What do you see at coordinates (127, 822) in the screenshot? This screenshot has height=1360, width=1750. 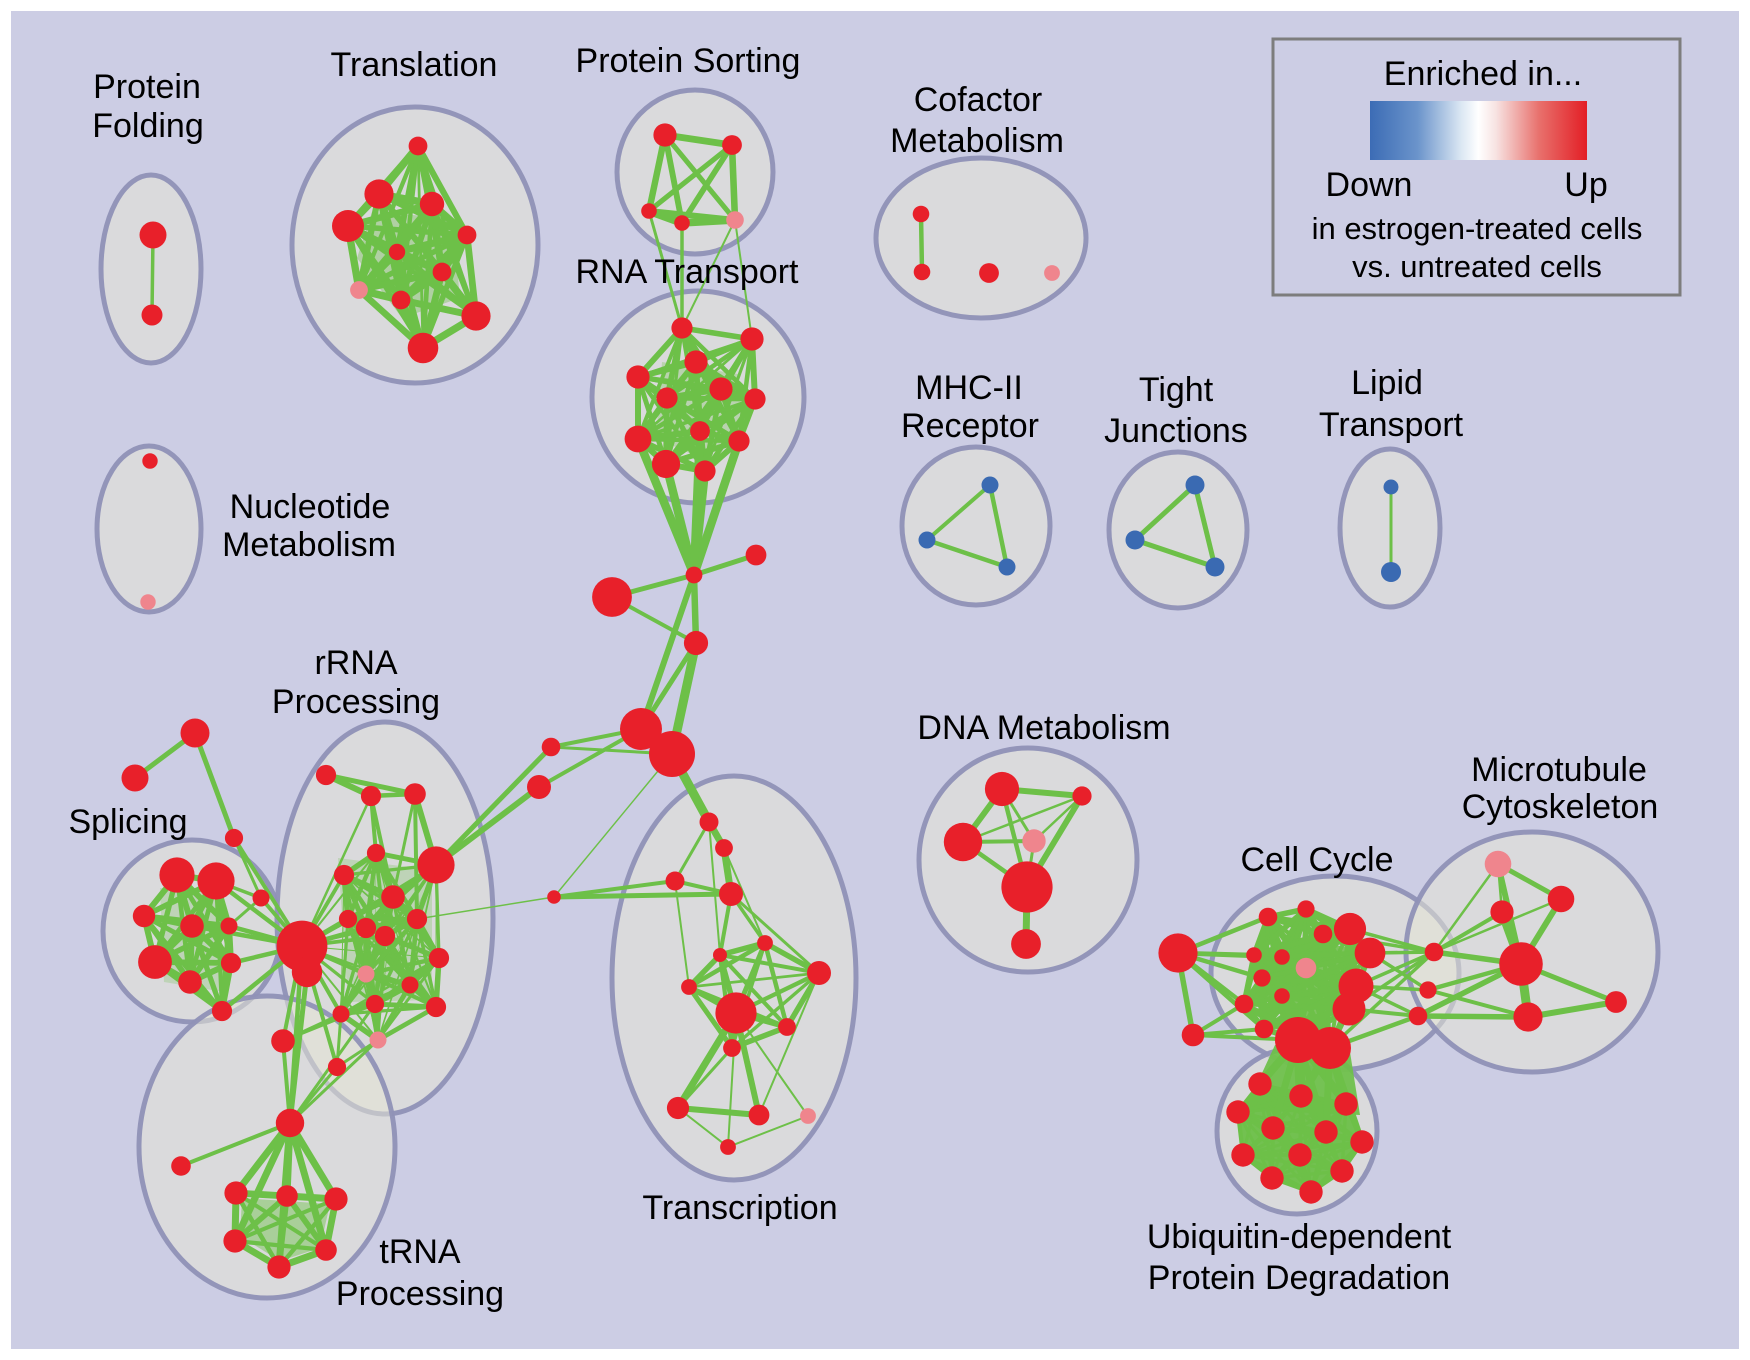 I see `svg-text: Splicing` at bounding box center [127, 822].